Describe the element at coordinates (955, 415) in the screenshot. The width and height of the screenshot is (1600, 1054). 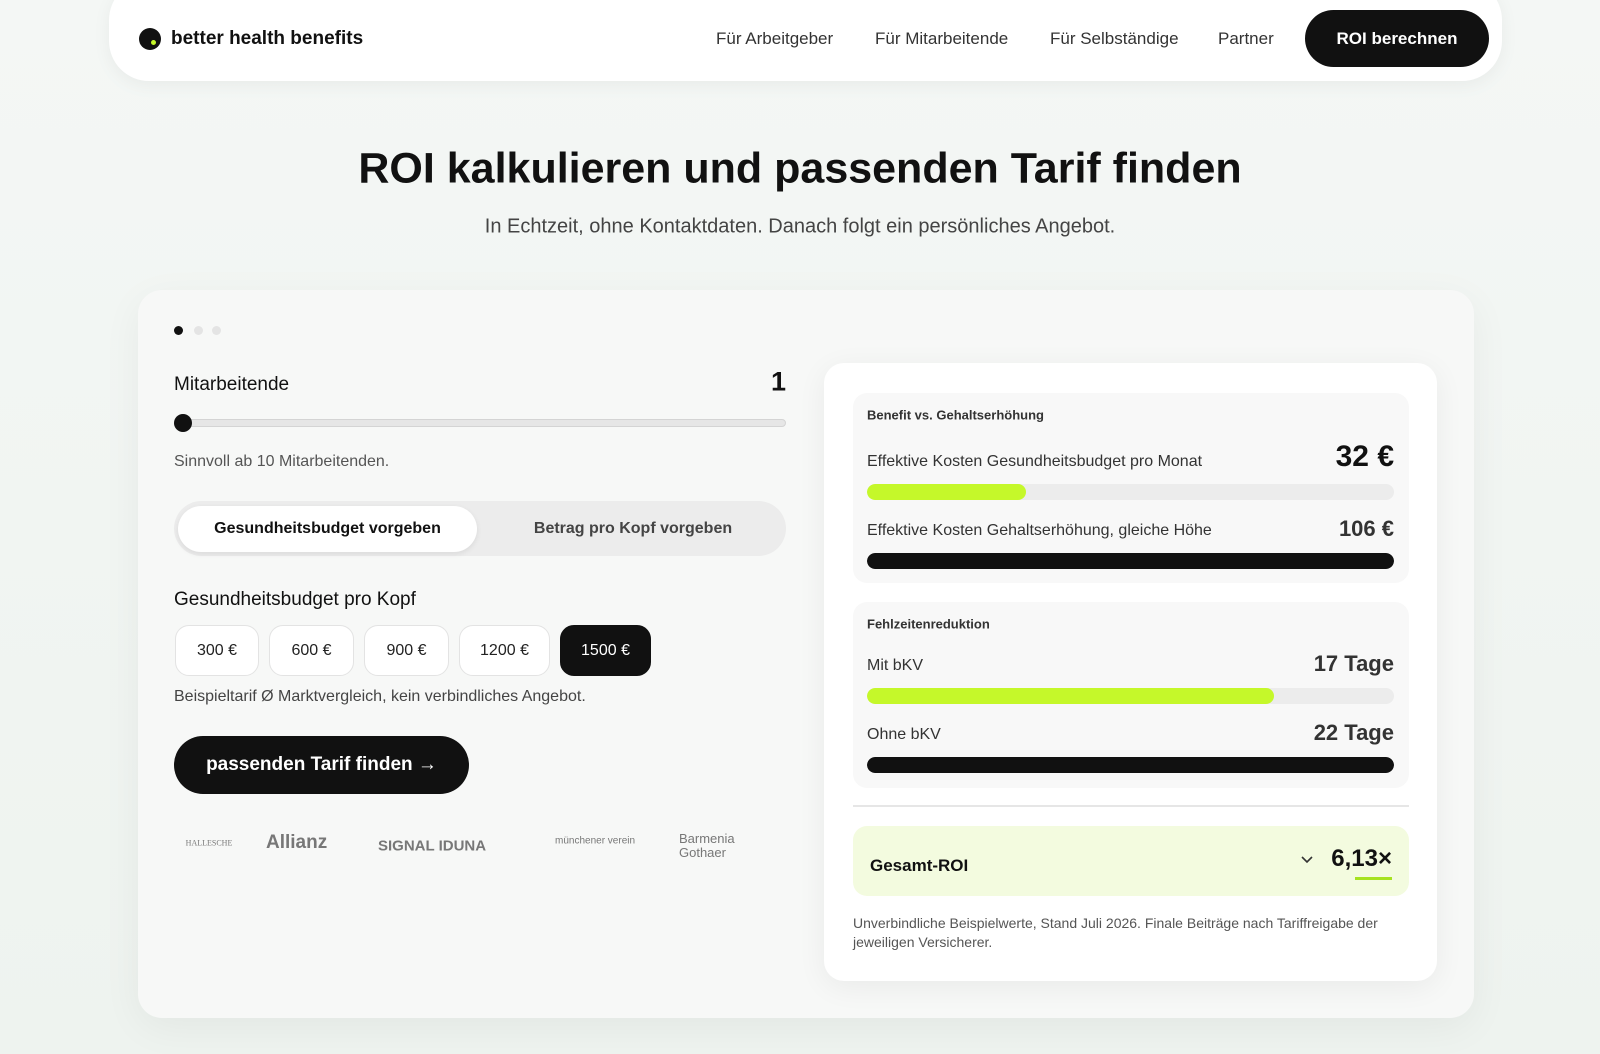
I see `section-title: Benefit vs. Gehaltserhöhung` at that location.